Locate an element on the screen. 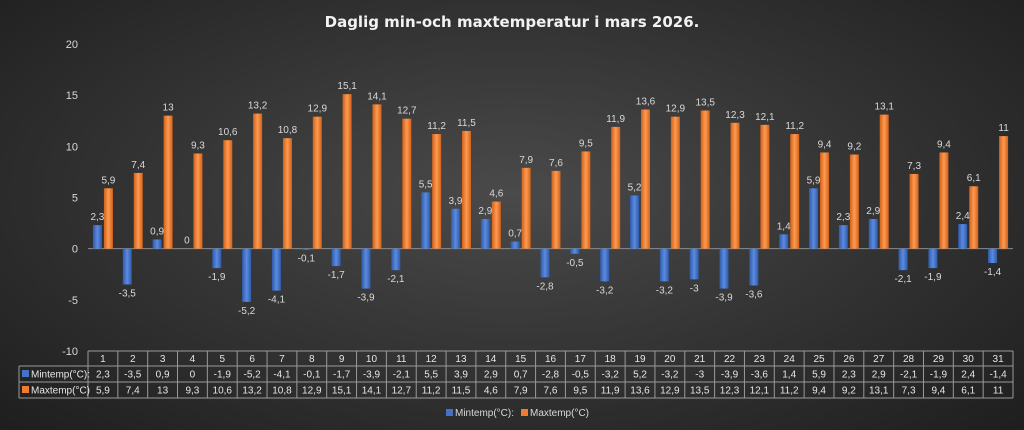  table-cell: 9,2 is located at coordinates (849, 391).